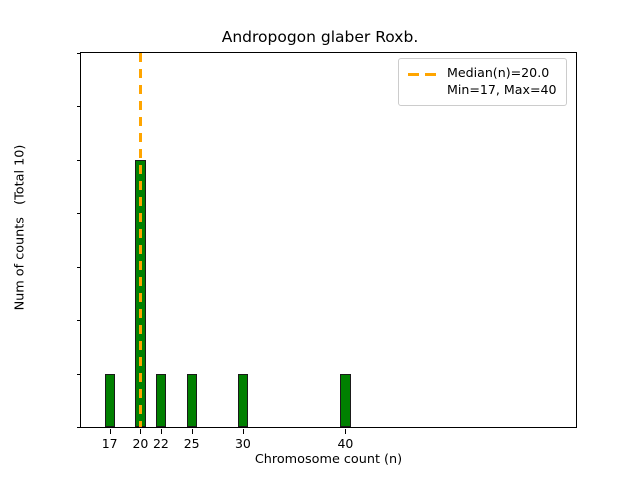 The height and width of the screenshot is (480, 640). What do you see at coordinates (502, 89) in the screenshot?
I see `legend-label-minmax: Min=17, Max=40` at bounding box center [502, 89].